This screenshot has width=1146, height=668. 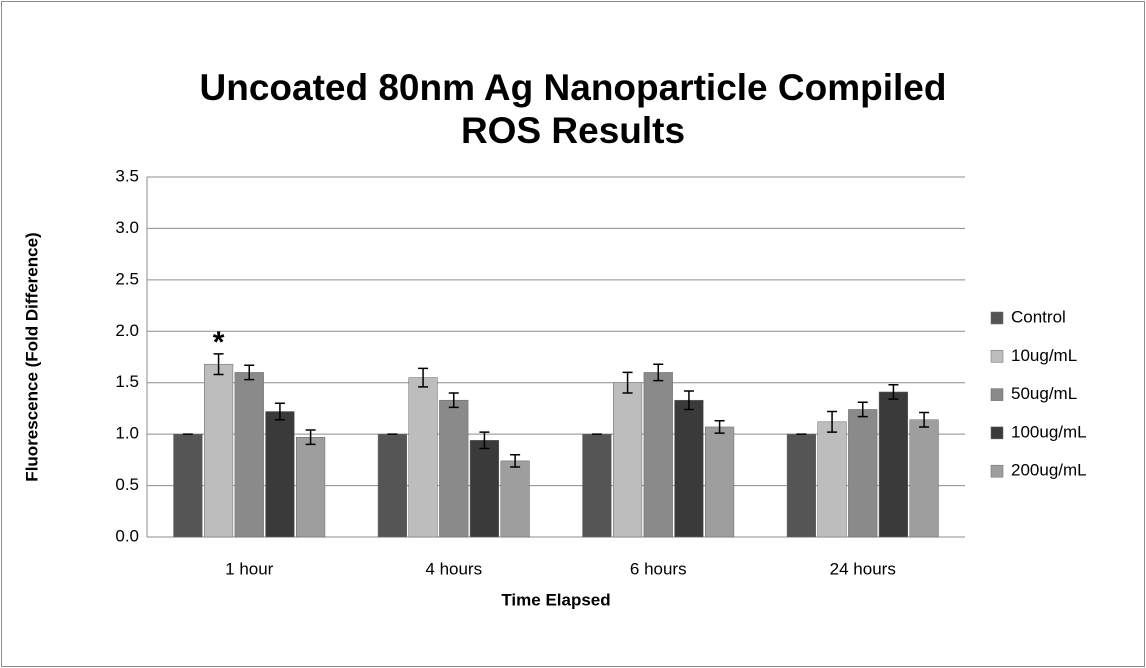 What do you see at coordinates (555, 599) in the screenshot?
I see `x-axis-label: Time Elapsed` at bounding box center [555, 599].